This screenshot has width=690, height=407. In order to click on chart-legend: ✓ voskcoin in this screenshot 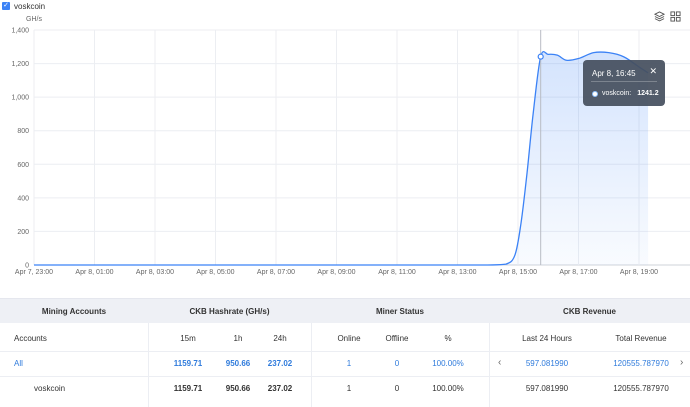, I will do `click(23, 6)`.